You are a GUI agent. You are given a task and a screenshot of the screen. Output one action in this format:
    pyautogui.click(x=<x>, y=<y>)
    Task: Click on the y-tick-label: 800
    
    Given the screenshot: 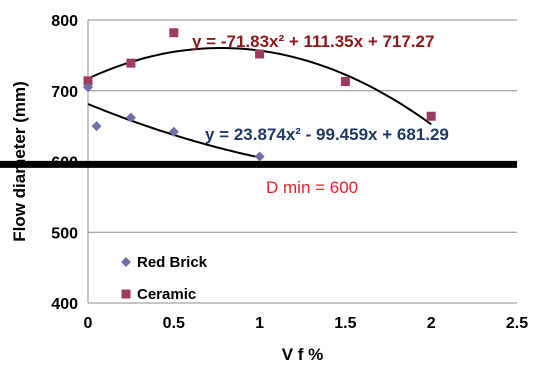 What is the action you would take?
    pyautogui.click(x=64, y=21)
    